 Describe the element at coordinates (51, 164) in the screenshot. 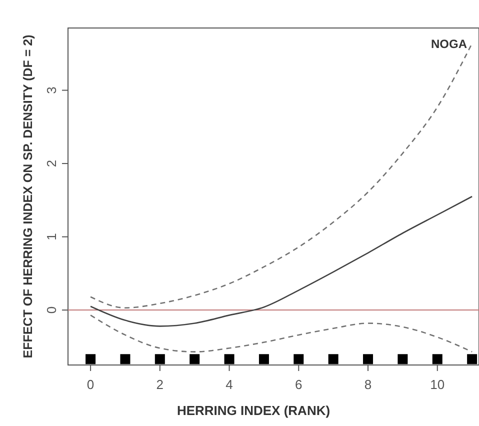

I see `y-tick-label: 2` at that location.